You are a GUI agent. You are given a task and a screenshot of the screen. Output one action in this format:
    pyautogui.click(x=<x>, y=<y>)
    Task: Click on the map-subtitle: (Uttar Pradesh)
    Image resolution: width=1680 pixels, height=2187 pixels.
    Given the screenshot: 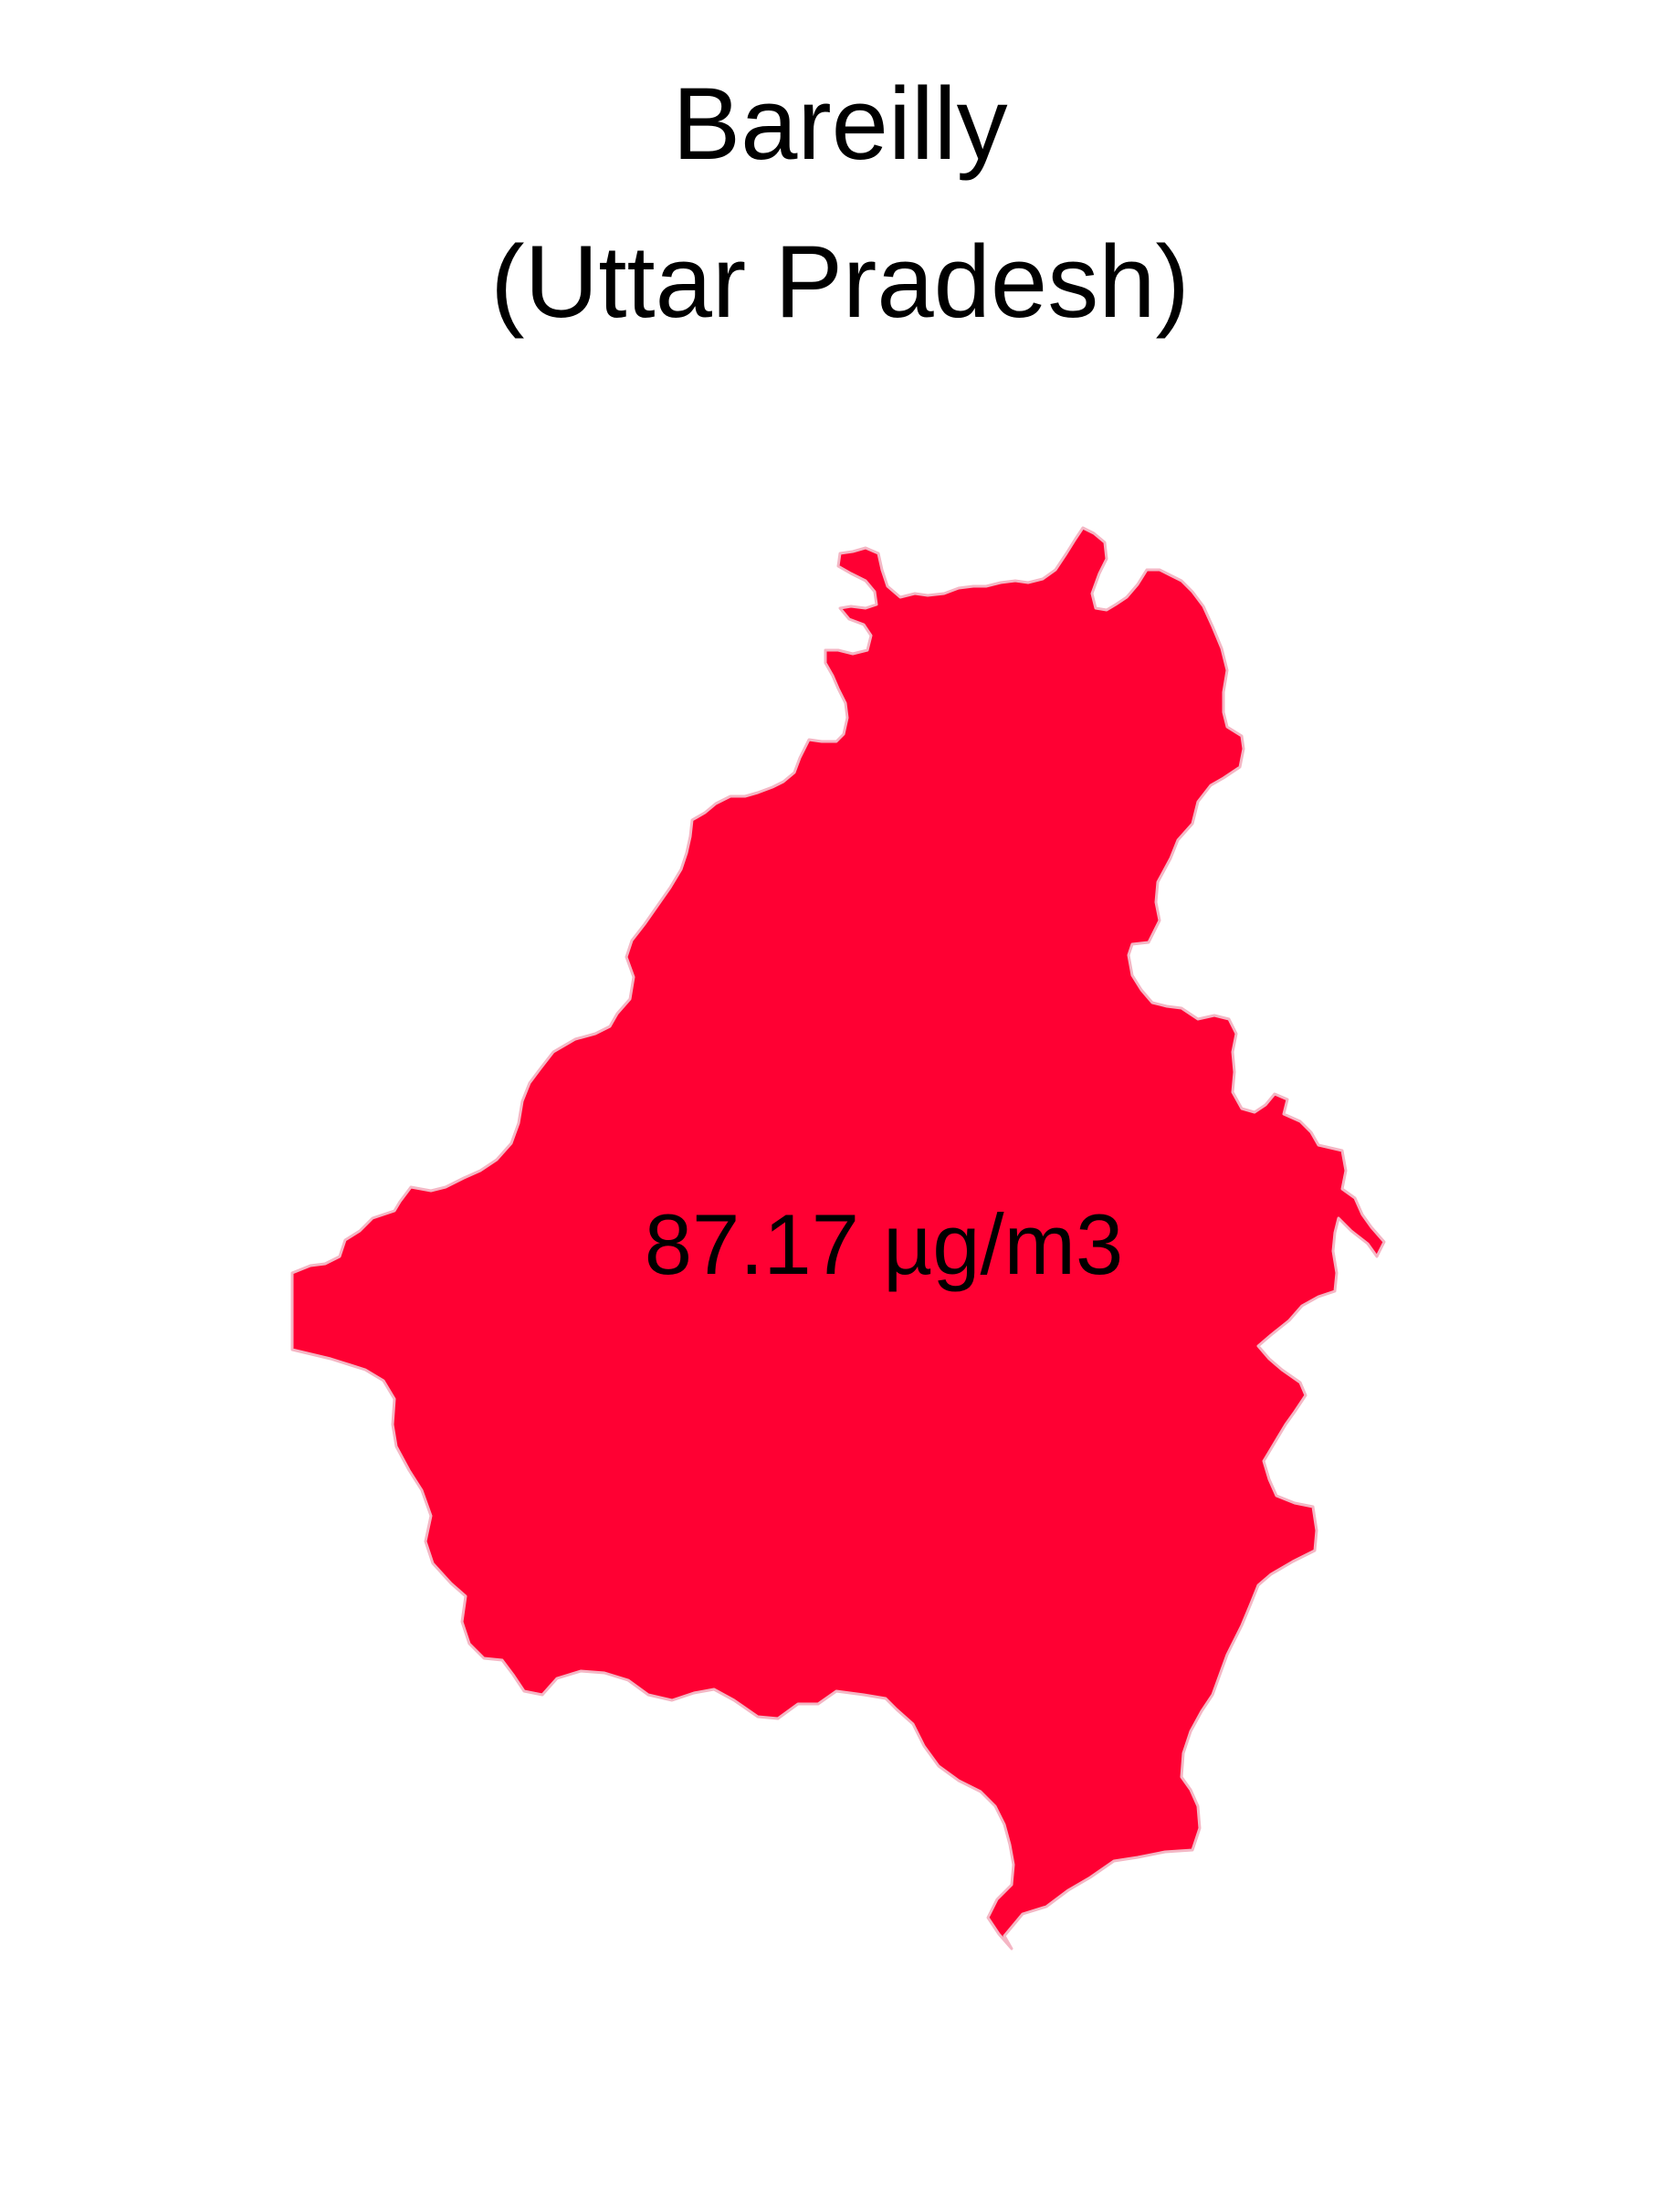 What is the action you would take?
    pyautogui.click(x=840, y=282)
    